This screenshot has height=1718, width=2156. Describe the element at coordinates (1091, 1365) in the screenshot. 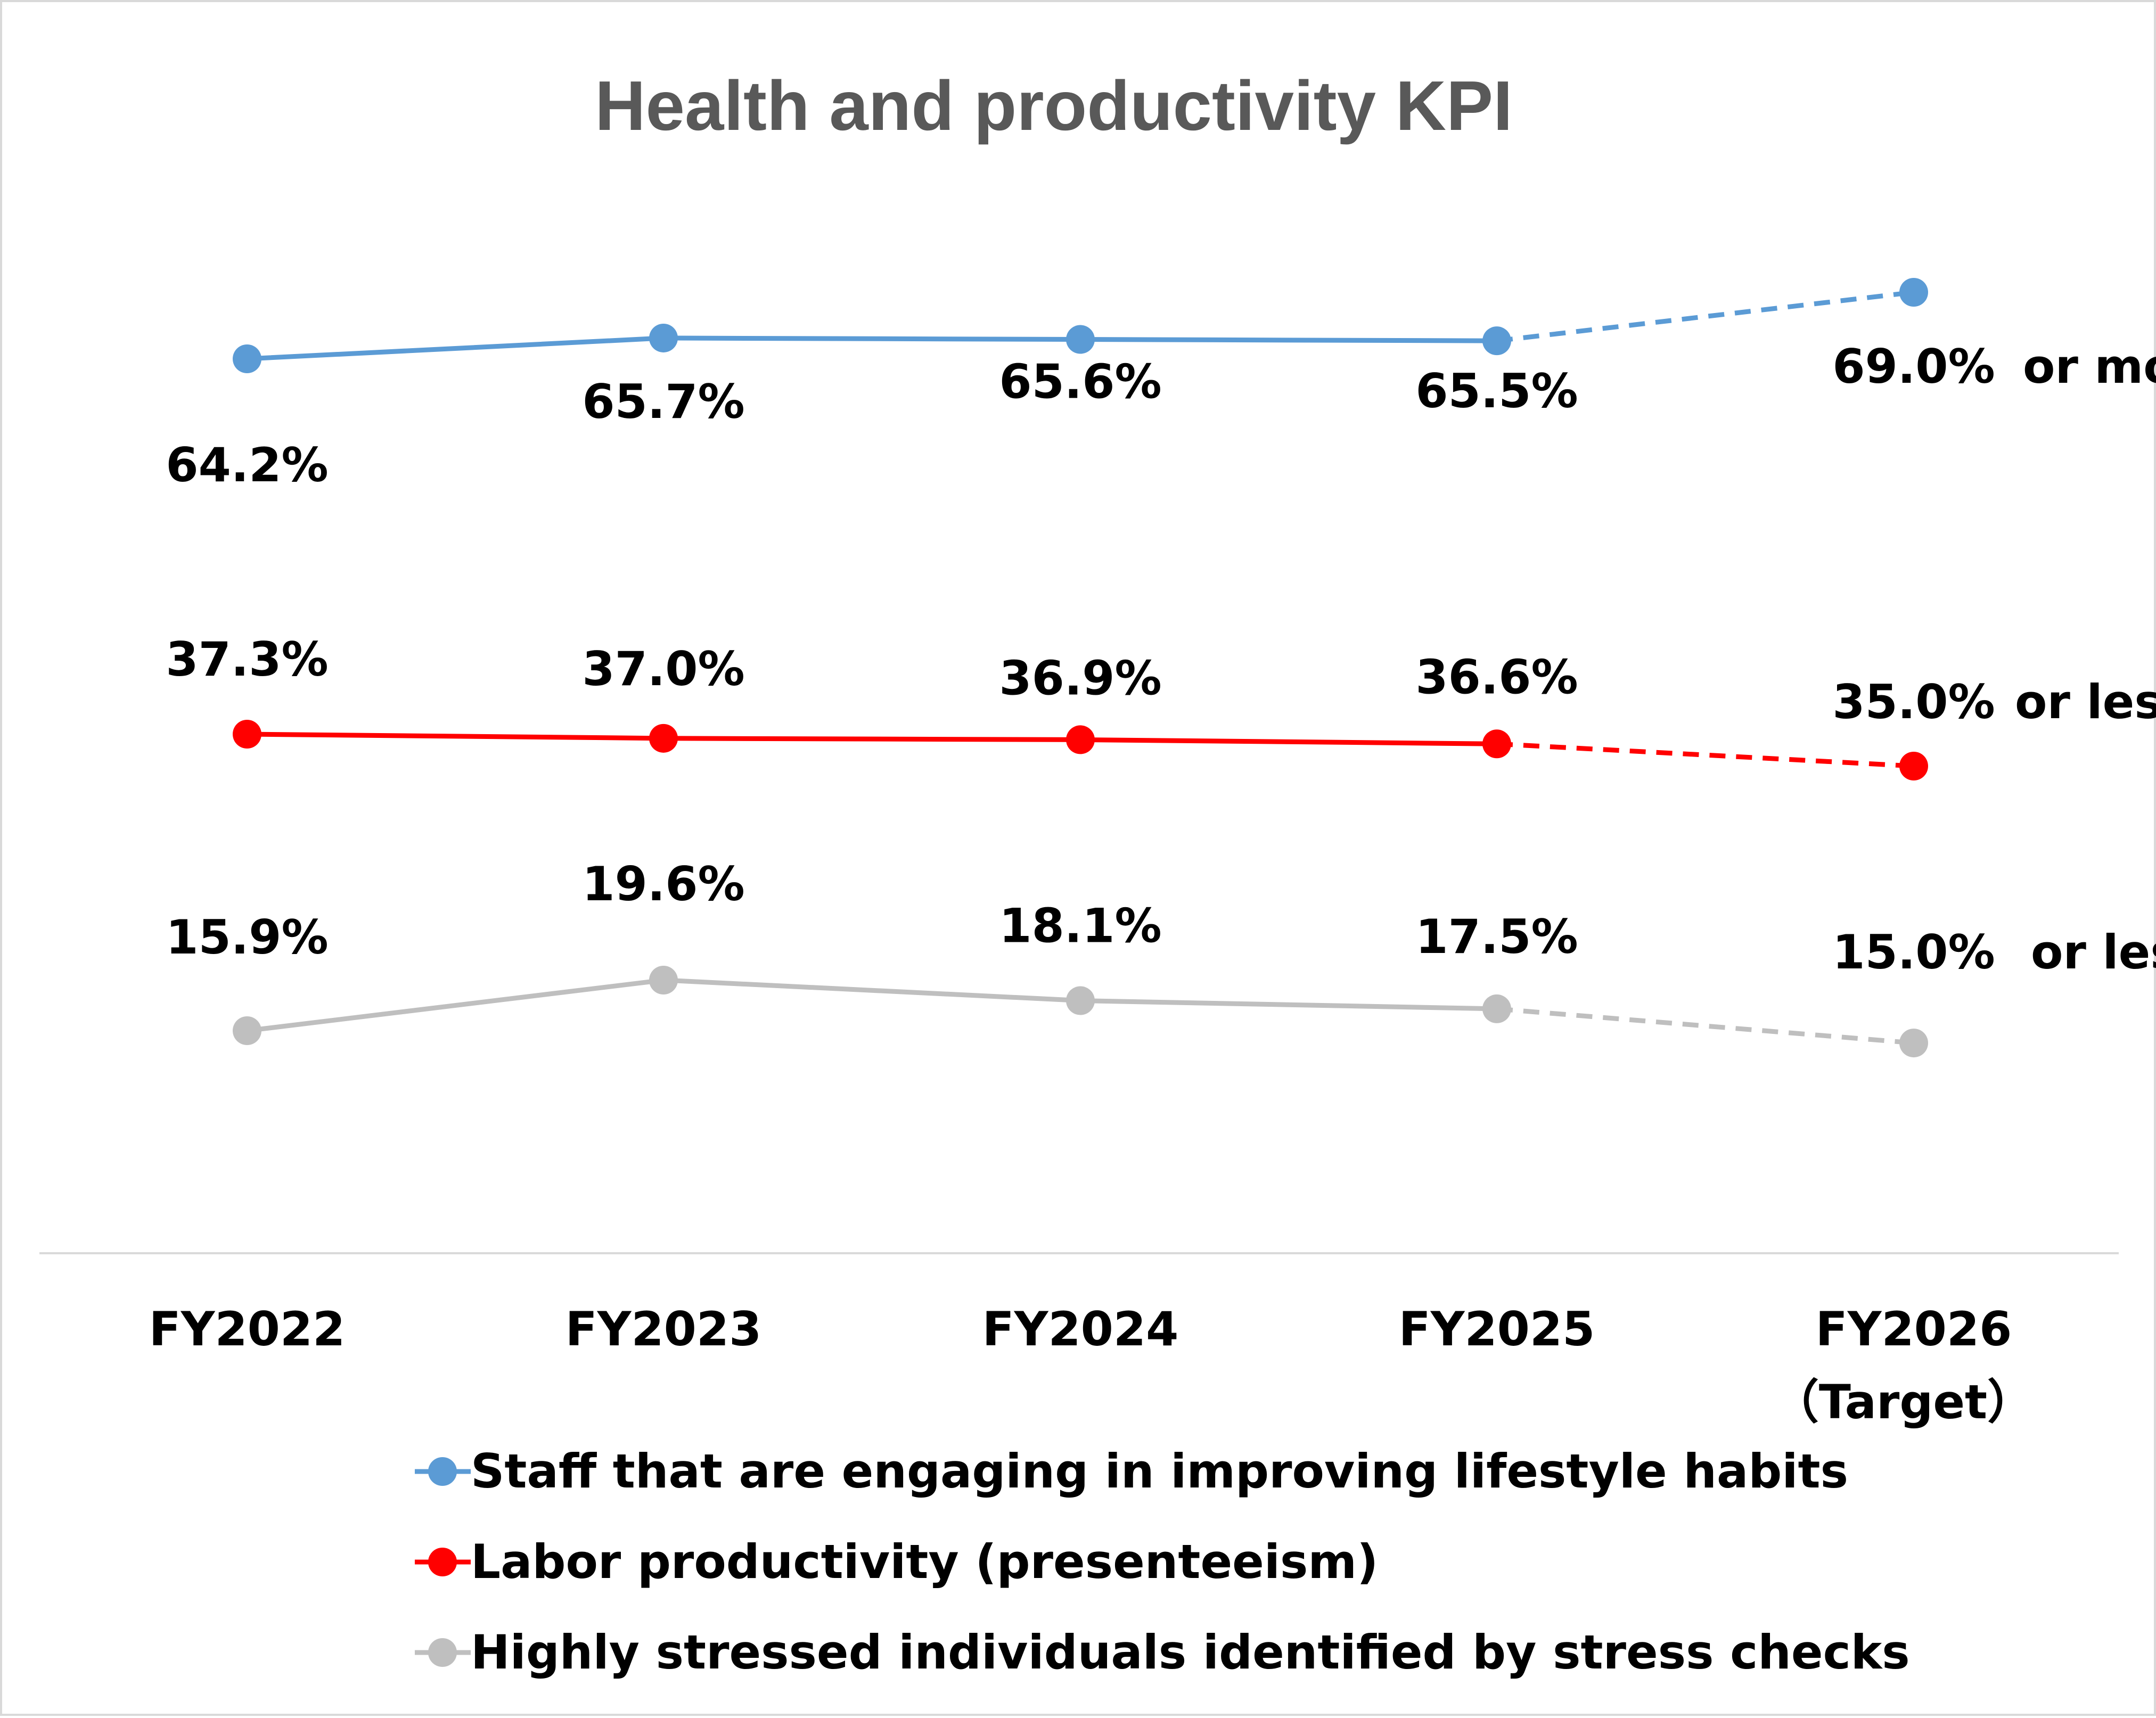

I see `x-axis-tick-labels: FY2022 FY2023 FY2024 FY2025 FY2026 （Target）` at that location.